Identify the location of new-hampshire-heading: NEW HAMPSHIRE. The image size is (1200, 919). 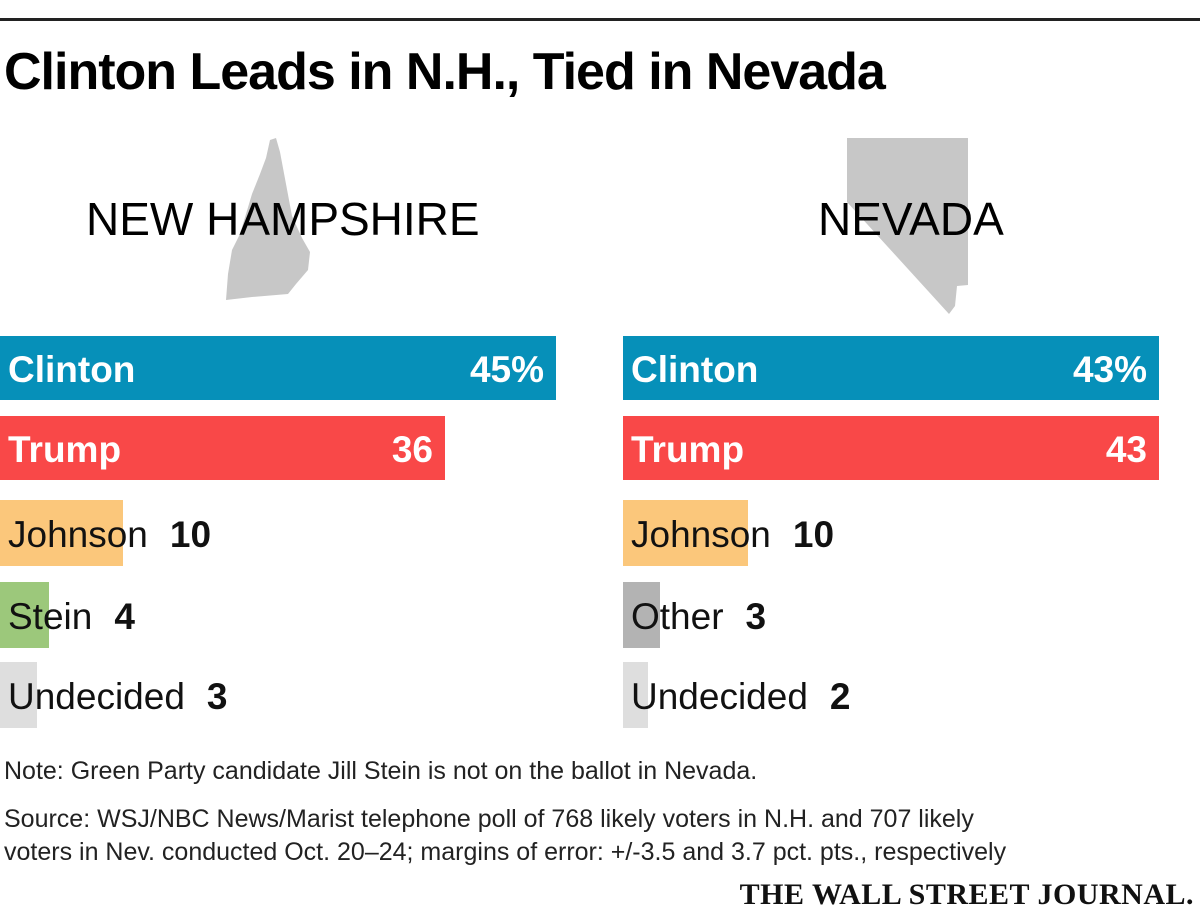
(283, 219).